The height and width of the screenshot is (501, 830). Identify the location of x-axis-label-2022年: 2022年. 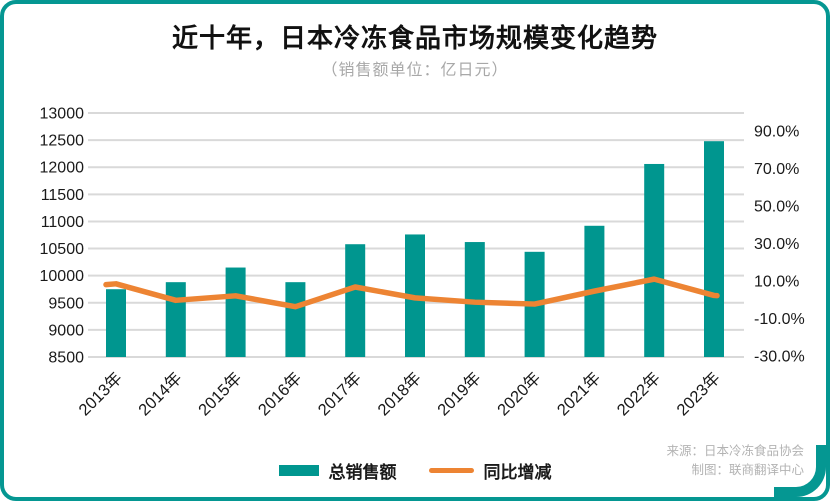
(638, 393).